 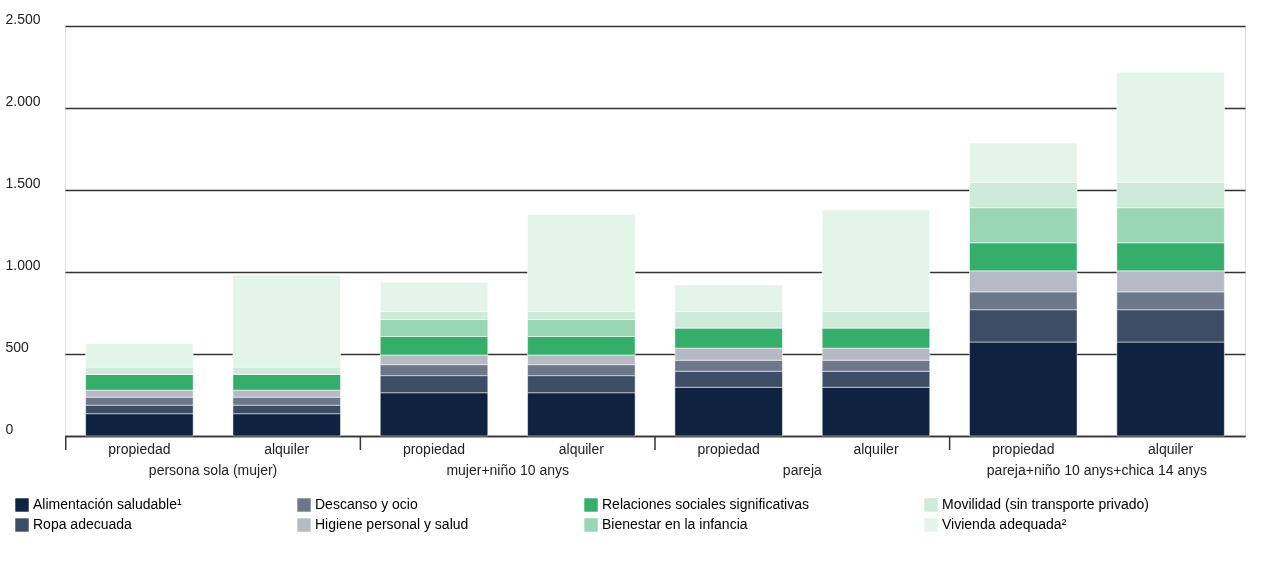 I want to click on text: persona sola (mujer), so click(x=213, y=470).